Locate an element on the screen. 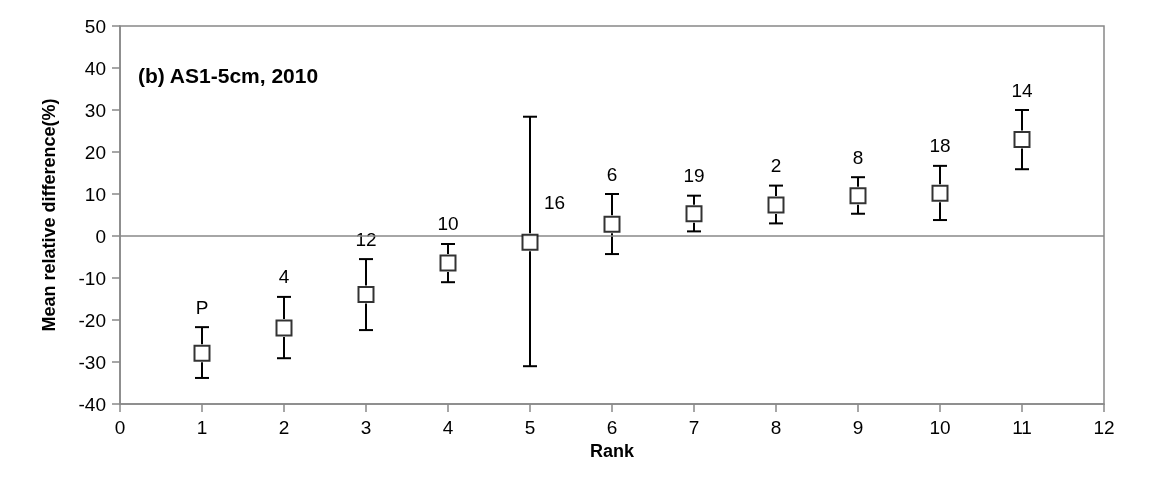 Image resolution: width=1154 pixels, height=490 pixels. y-tick-label: -30 is located at coordinates (92, 362).